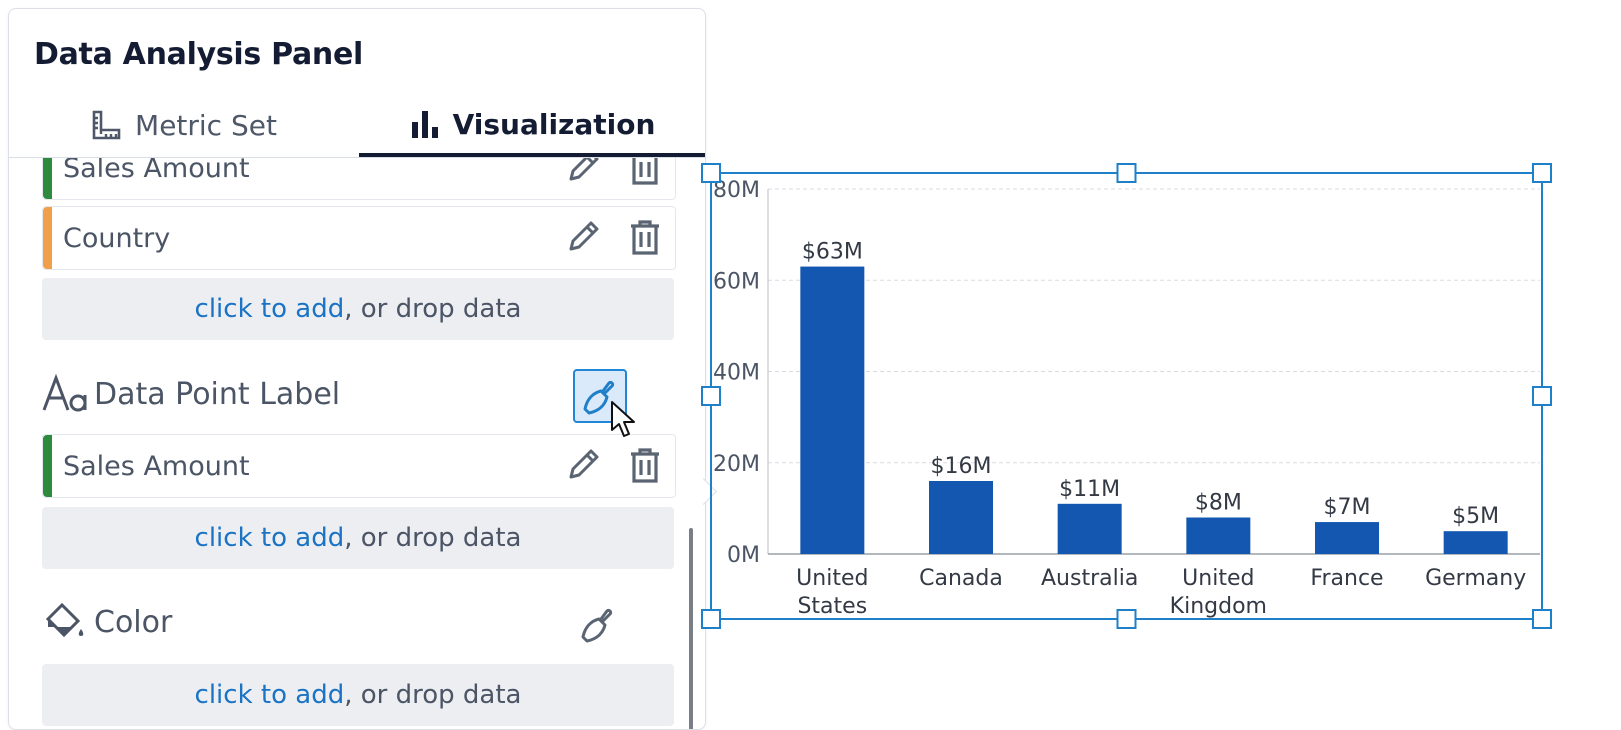  Describe the element at coordinates (106, 125) in the screenshot. I see `ruler-icon` at that location.